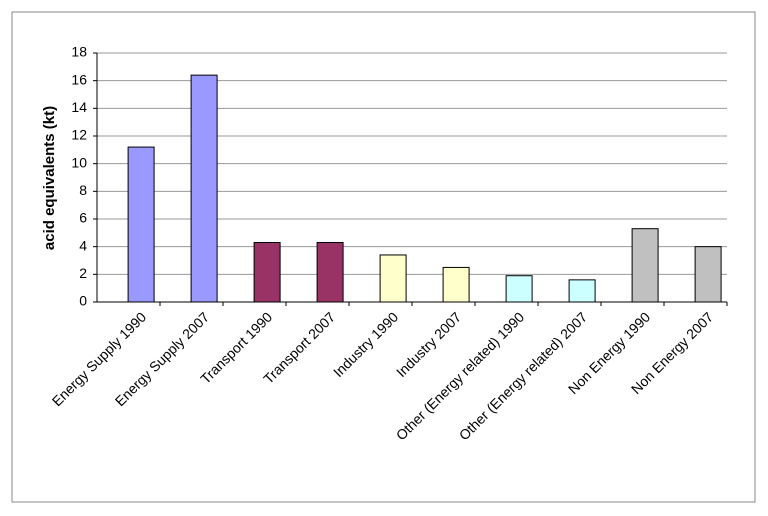 This screenshot has height=516, width=768. What do you see at coordinates (79, 135) in the screenshot?
I see `y-tick-label: 12` at bounding box center [79, 135].